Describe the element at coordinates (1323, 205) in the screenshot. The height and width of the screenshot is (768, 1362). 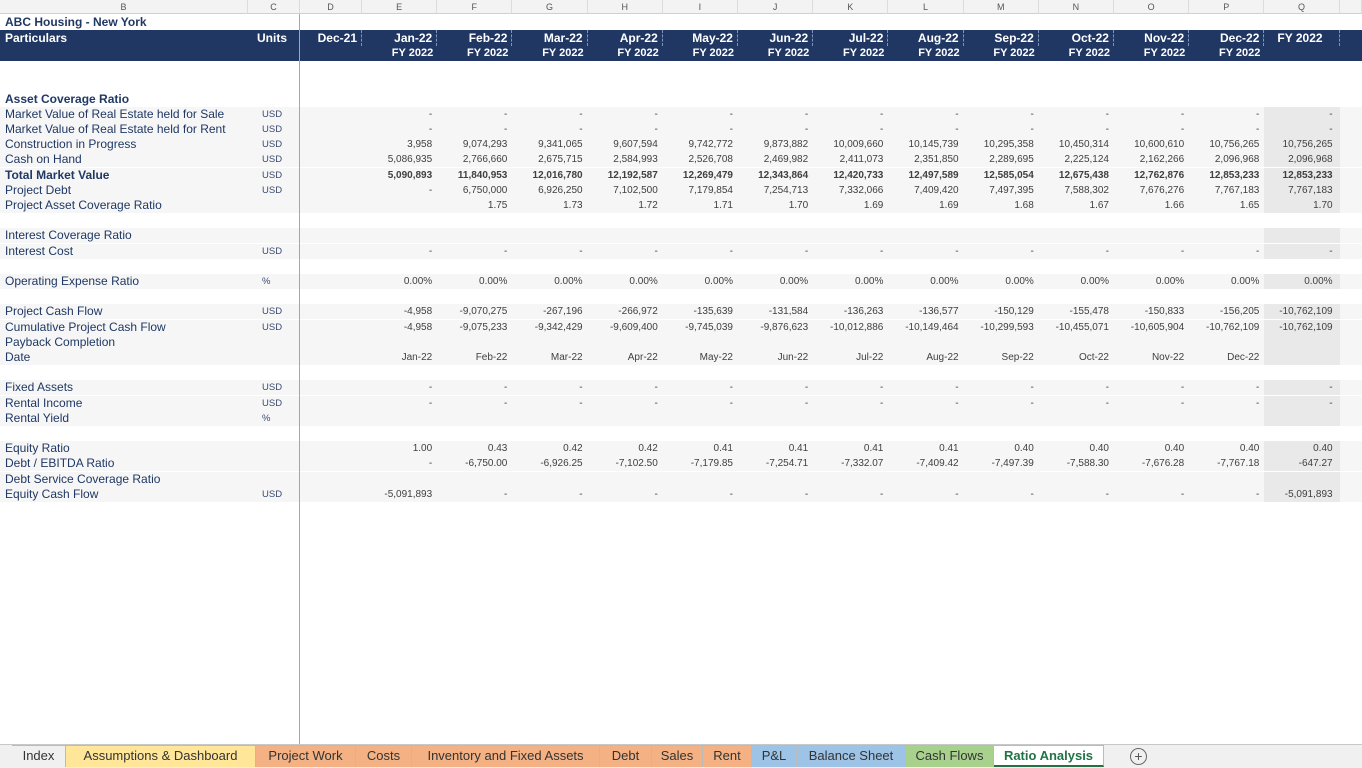
I see `cell-value: 1.70` at that location.